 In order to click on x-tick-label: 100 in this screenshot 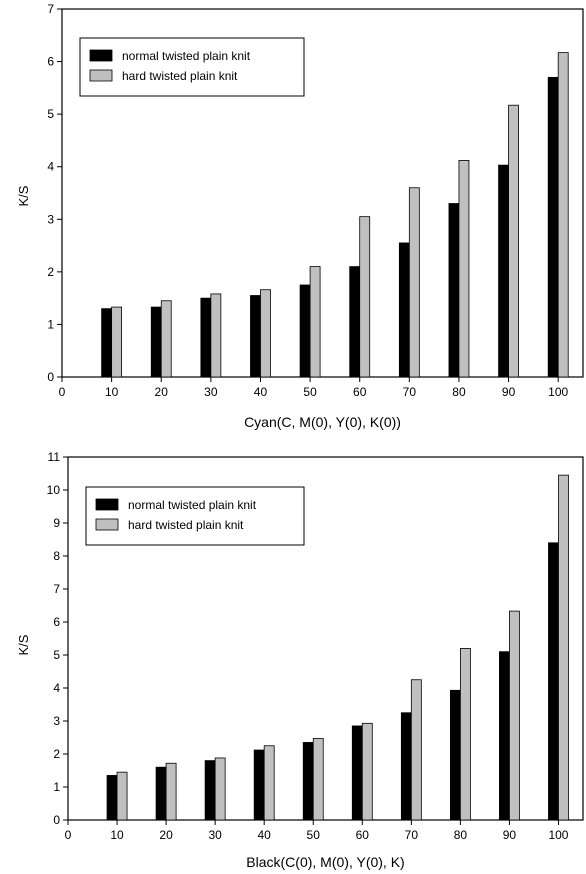, I will do `click(558, 392)`.